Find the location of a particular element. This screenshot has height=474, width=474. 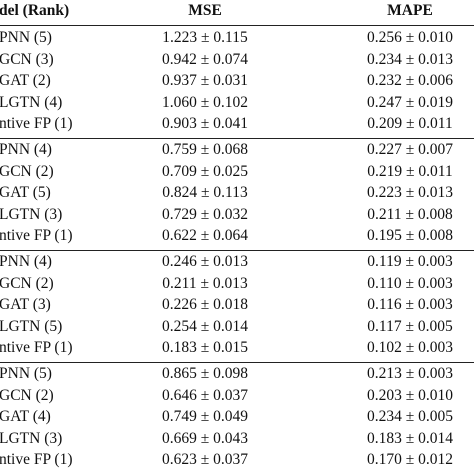

metric-cell: 0.937 ± 0.031 is located at coordinates (205, 80).